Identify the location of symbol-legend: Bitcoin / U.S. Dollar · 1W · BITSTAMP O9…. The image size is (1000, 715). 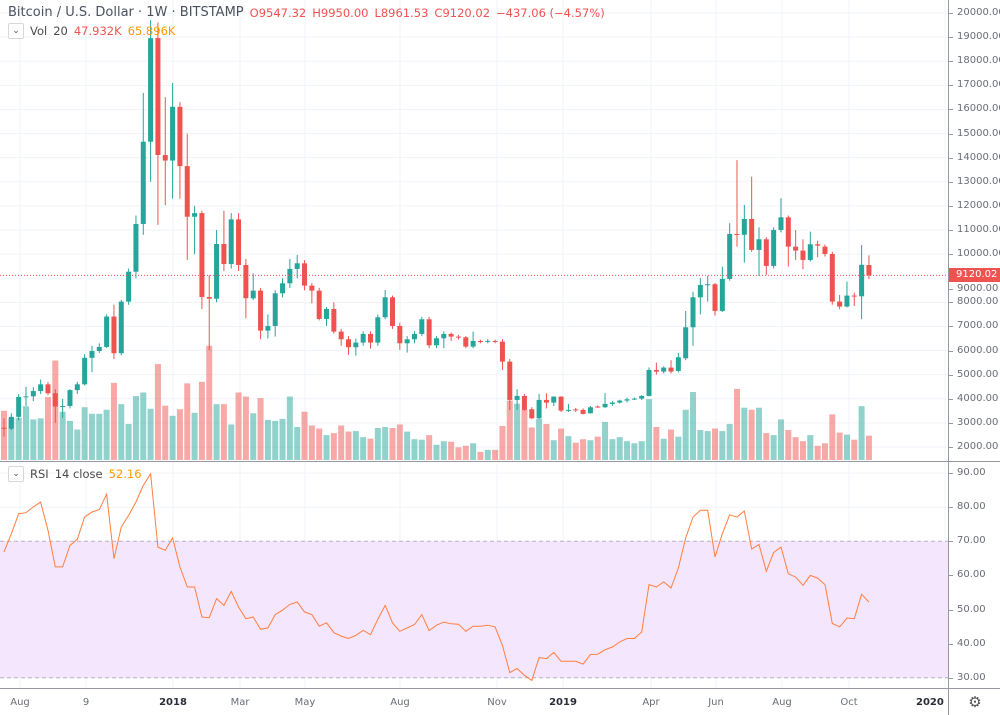
(306, 12).